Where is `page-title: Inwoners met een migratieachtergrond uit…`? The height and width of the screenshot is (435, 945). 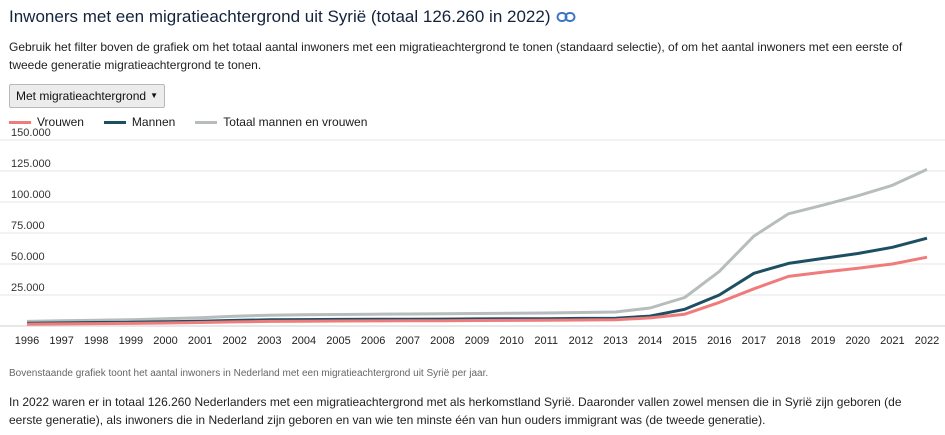 page-title: Inwoners met een migratieachtergrond uit… is located at coordinates (280, 16).